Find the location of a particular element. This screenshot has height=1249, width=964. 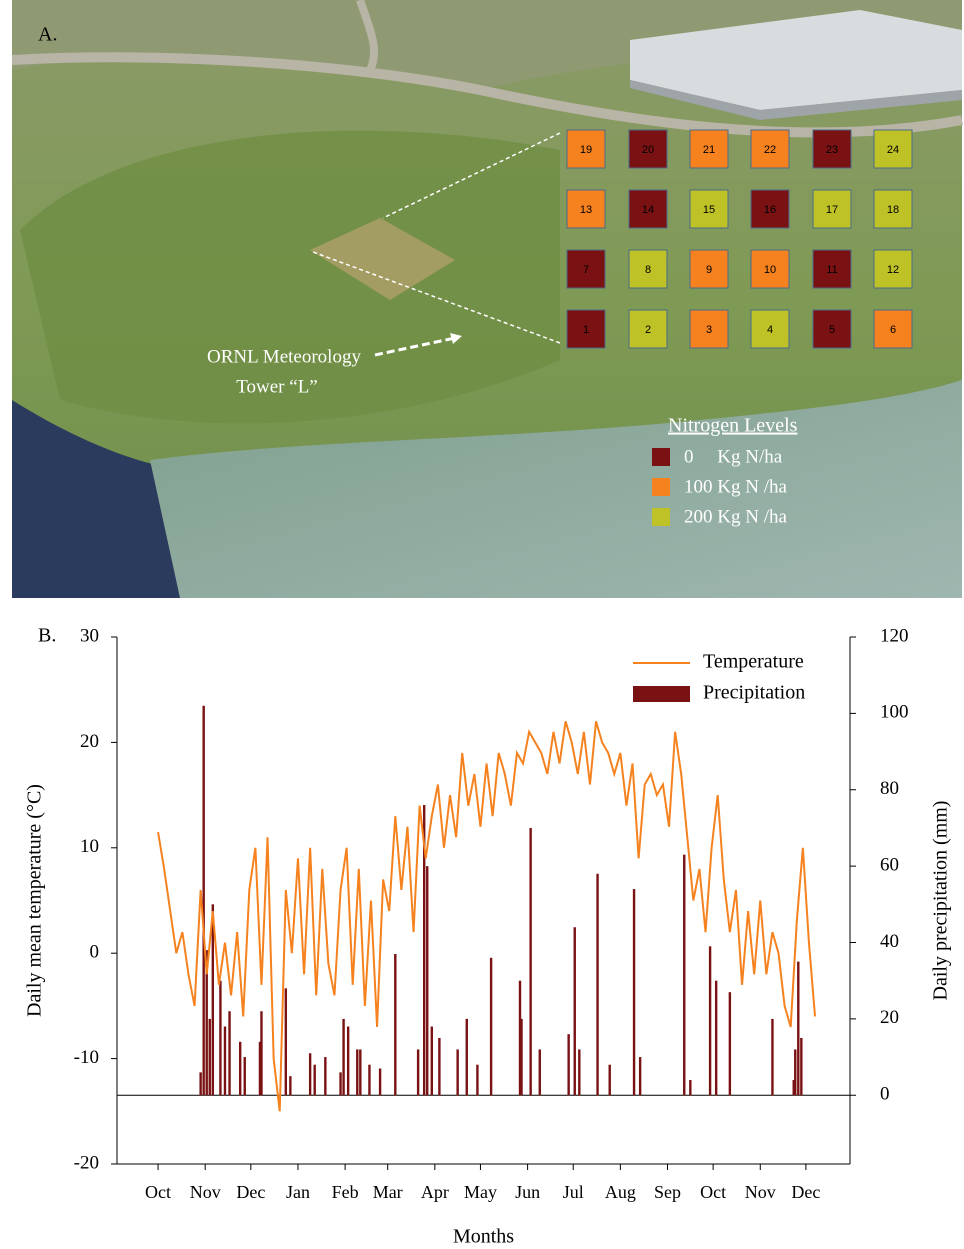

plot-number: 4 is located at coordinates (770, 330).